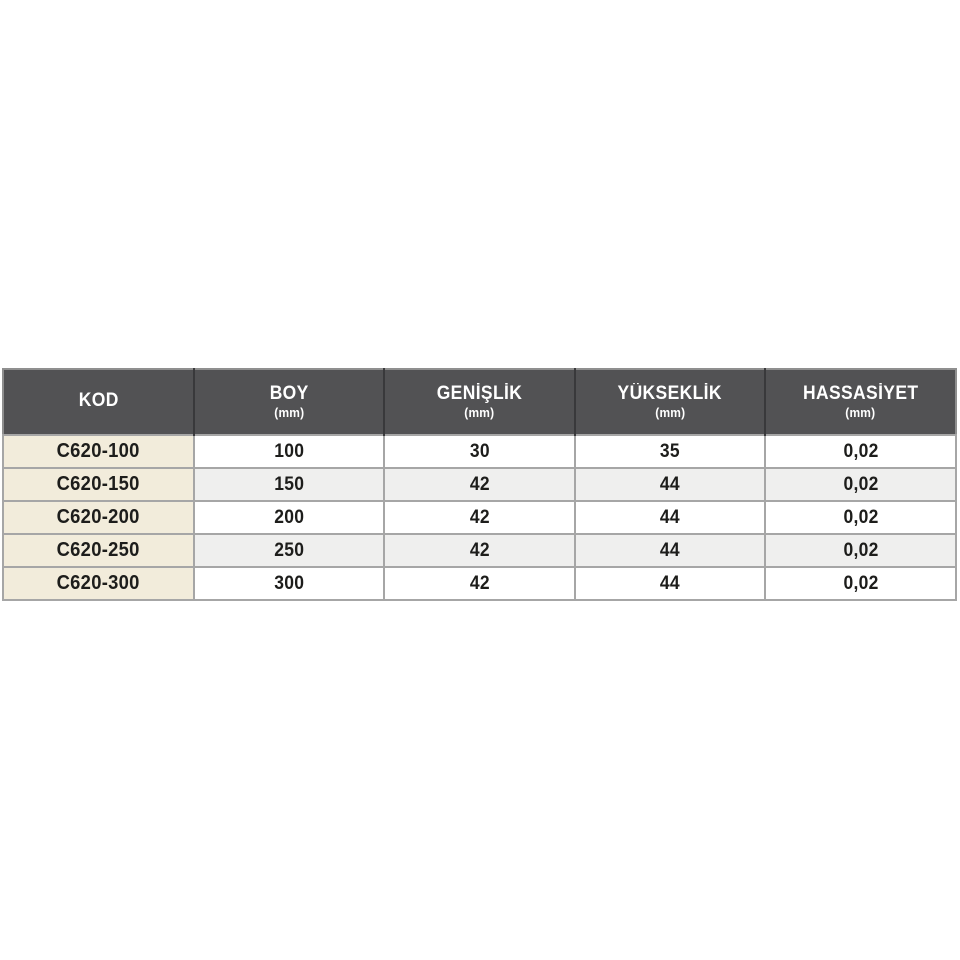 The height and width of the screenshot is (960, 960). I want to click on col-header-boy: BOY (mm), so click(288, 402).